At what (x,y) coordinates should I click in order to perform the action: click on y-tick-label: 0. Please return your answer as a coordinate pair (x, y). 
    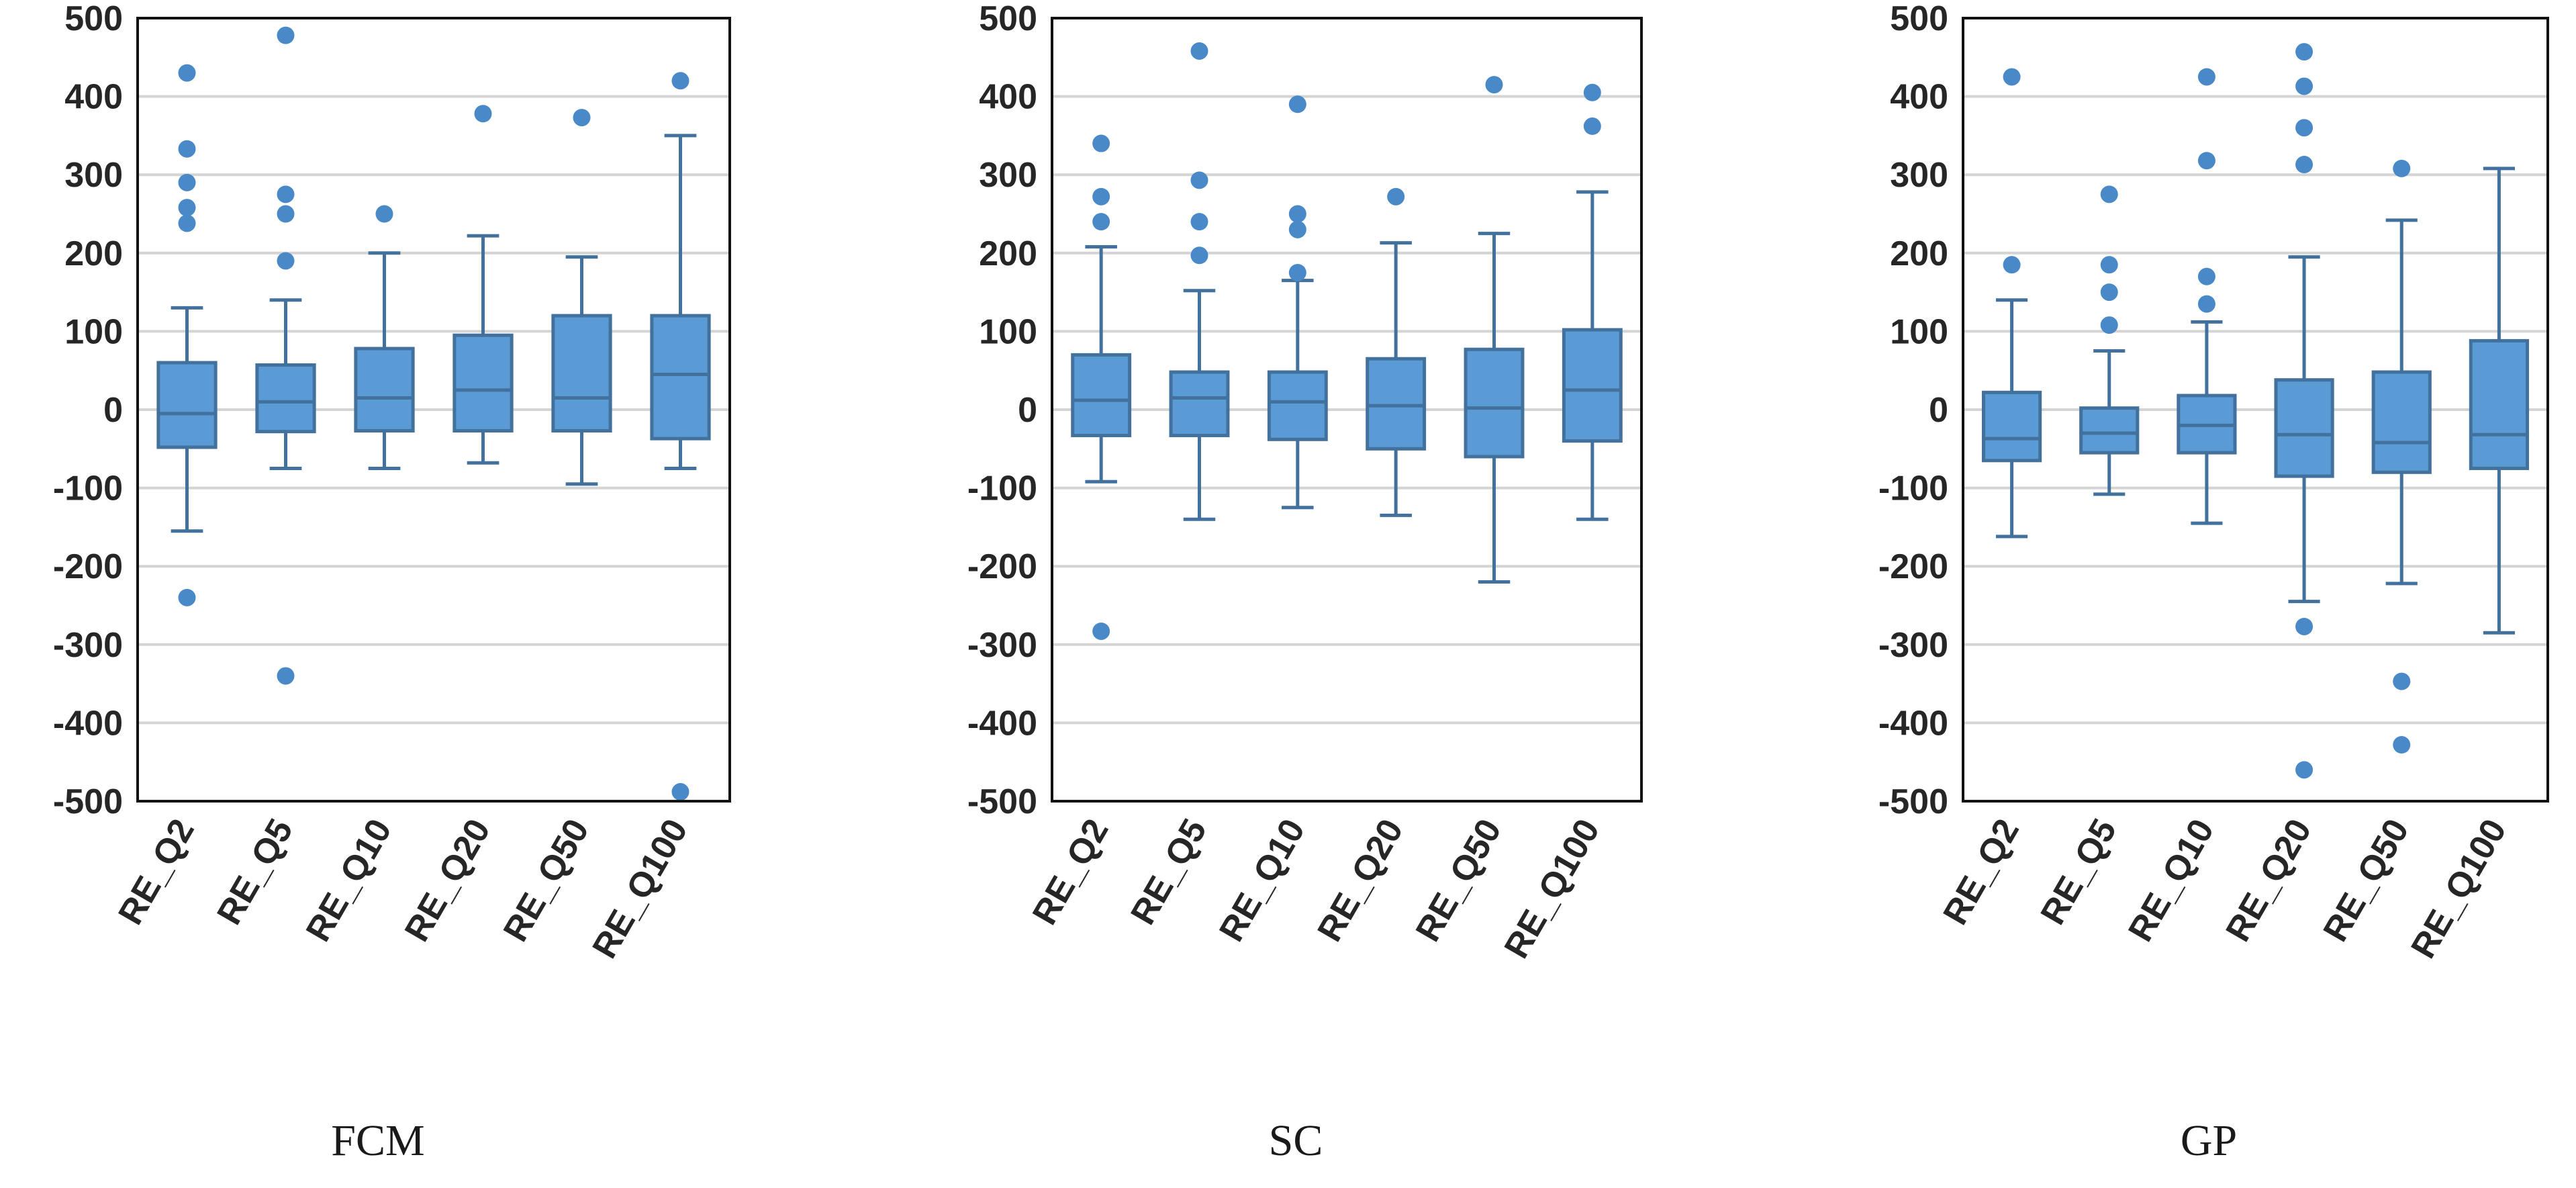
    Looking at the image, I should click on (1938, 410).